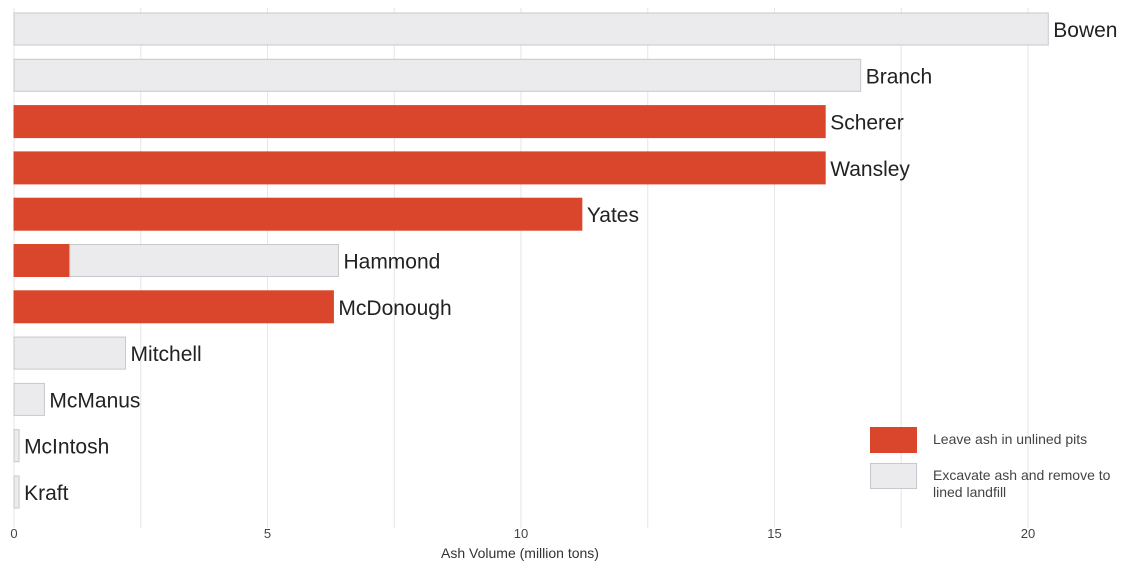 The image size is (1147, 571). What do you see at coordinates (173, 307) in the screenshot?
I see `bar-mcdonough-unlined` at bounding box center [173, 307].